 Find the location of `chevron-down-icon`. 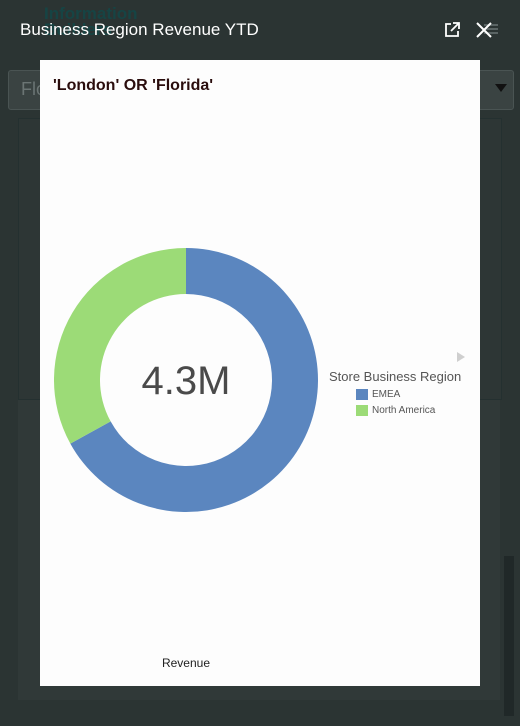

chevron-down-icon is located at coordinates (501, 88).